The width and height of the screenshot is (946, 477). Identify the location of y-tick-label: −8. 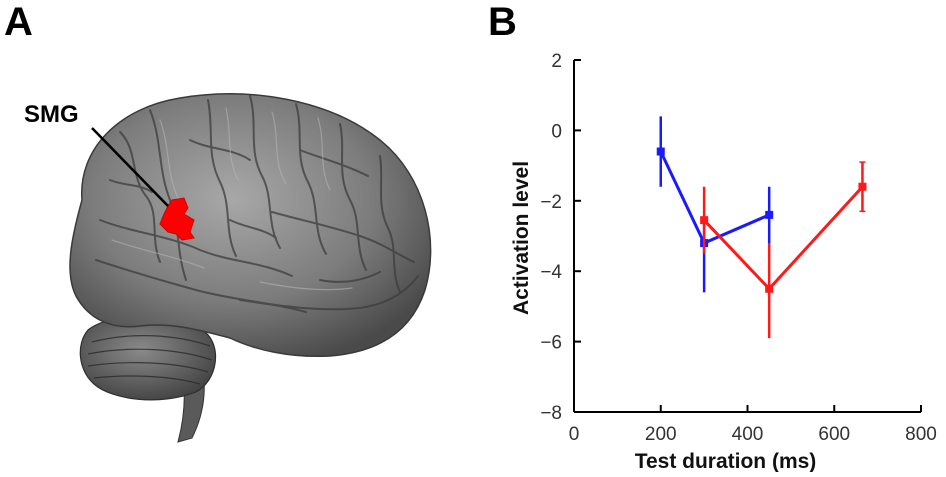
(551, 413).